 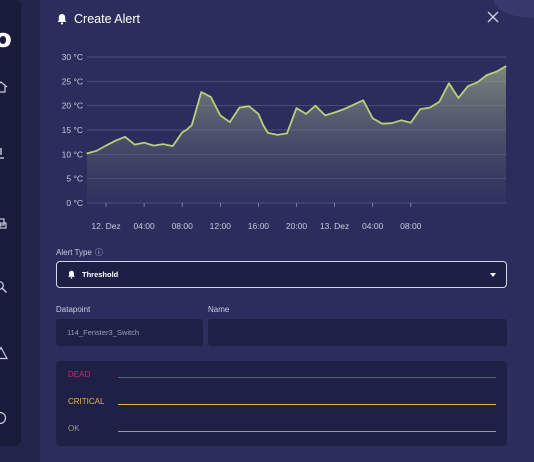 What do you see at coordinates (105, 226) in the screenshot?
I see `x-tick-label: 12. Dez` at bounding box center [105, 226].